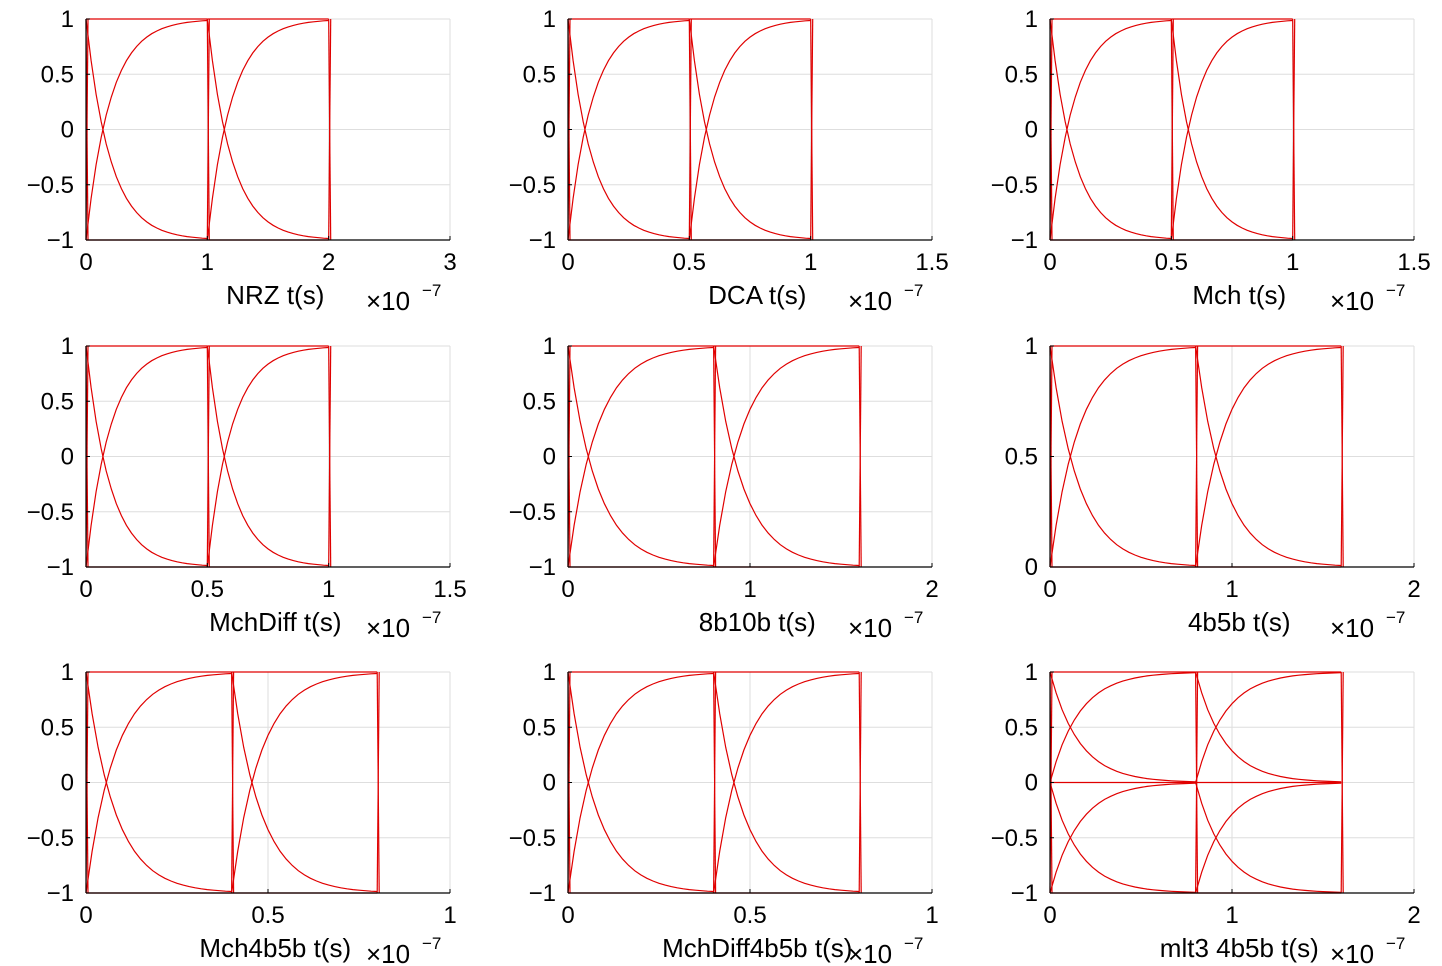  What do you see at coordinates (1239, 622) in the screenshot?
I see `x-axis-label: 4b5b t(s)` at bounding box center [1239, 622].